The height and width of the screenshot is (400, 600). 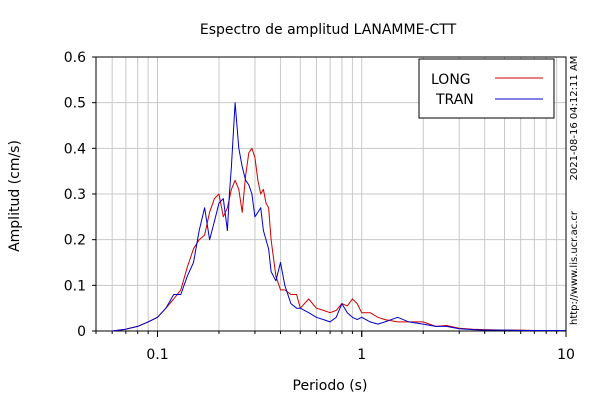 I want to click on y-axis-label: Amplitud (cm/s), so click(x=15, y=196).